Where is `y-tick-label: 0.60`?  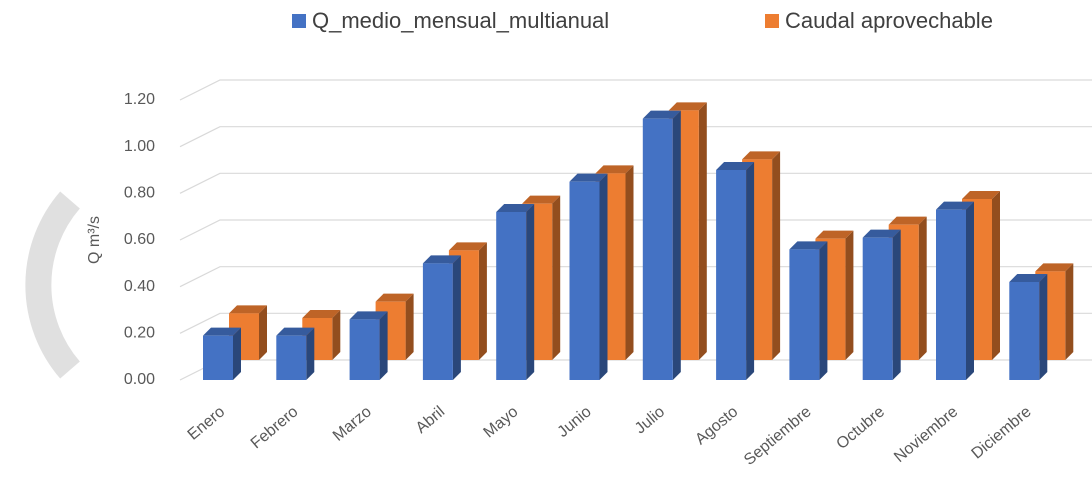 y-tick-label: 0.60 is located at coordinates (139, 239).